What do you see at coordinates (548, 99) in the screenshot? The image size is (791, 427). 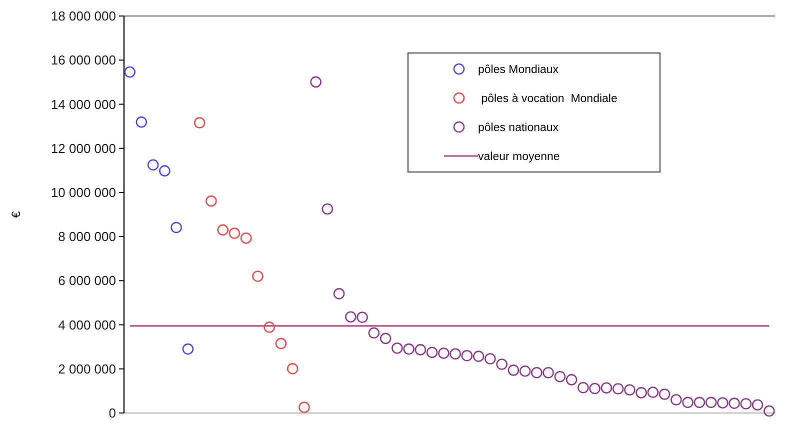 I see `legend-label: pôles à vocation Mondiale` at bounding box center [548, 99].